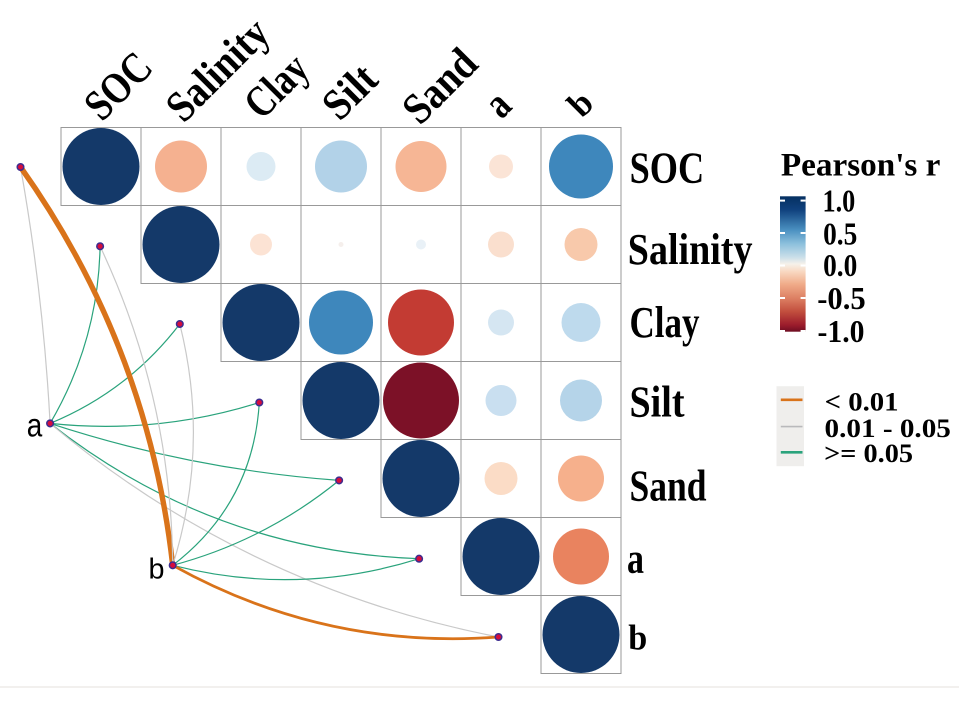 This screenshot has height=719, width=959. What do you see at coordinates (657, 402) in the screenshot?
I see `svg-text: Silt` at bounding box center [657, 402].